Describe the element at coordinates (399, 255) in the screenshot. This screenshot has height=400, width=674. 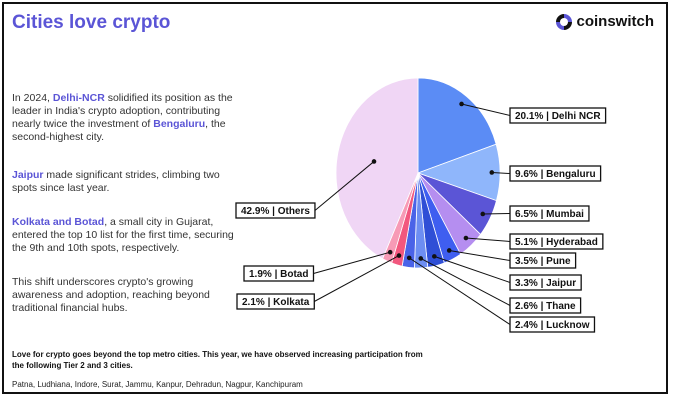
I see `leader-dot-kolkata` at that location.